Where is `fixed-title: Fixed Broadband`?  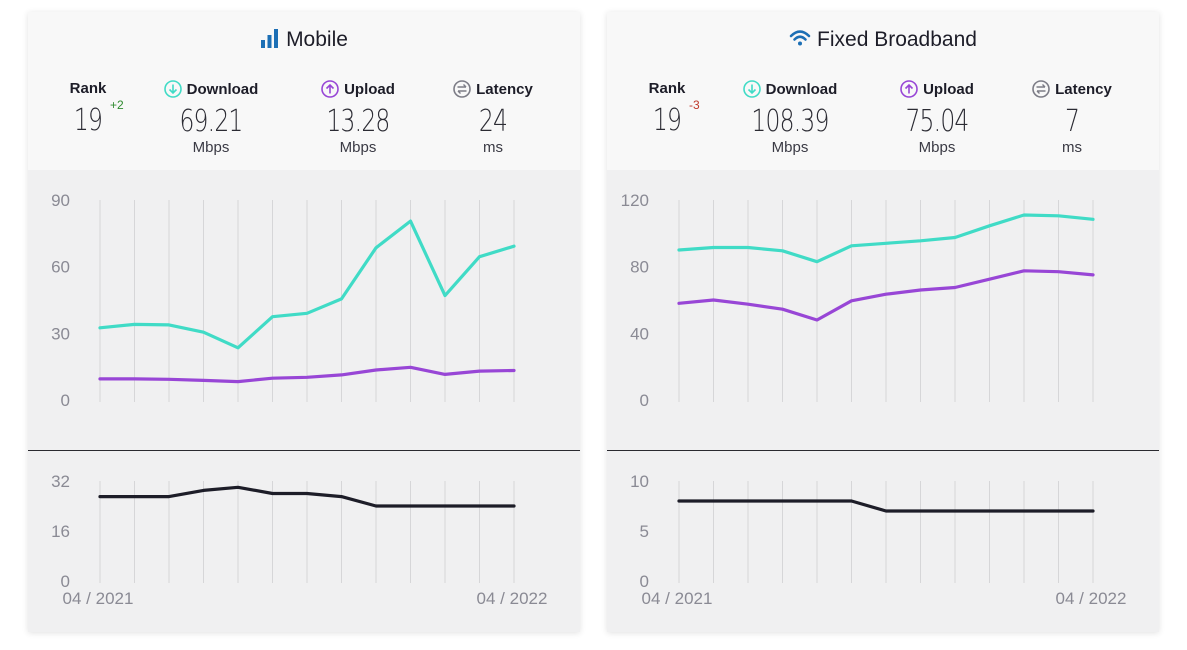 fixed-title: Fixed Broadband is located at coordinates (883, 40).